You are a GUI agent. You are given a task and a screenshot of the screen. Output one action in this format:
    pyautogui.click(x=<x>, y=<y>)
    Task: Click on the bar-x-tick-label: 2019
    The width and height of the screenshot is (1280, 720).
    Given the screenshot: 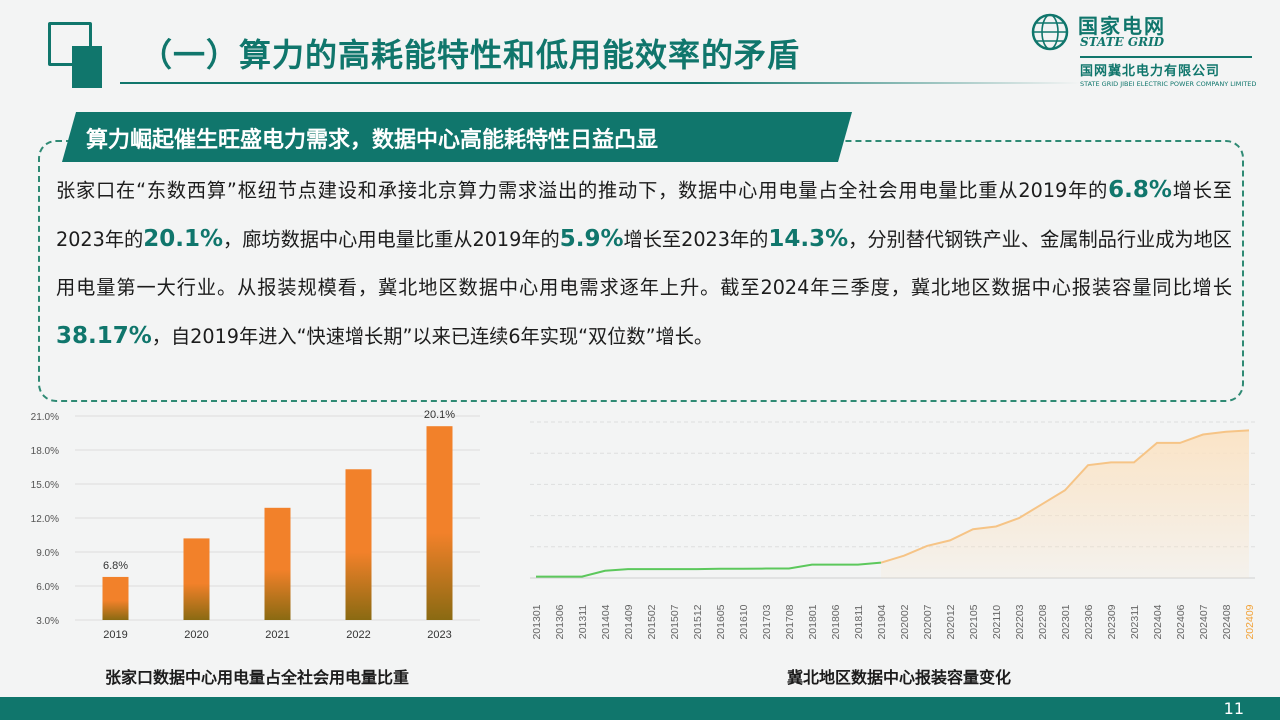 What is the action you would take?
    pyautogui.click(x=115, y=635)
    